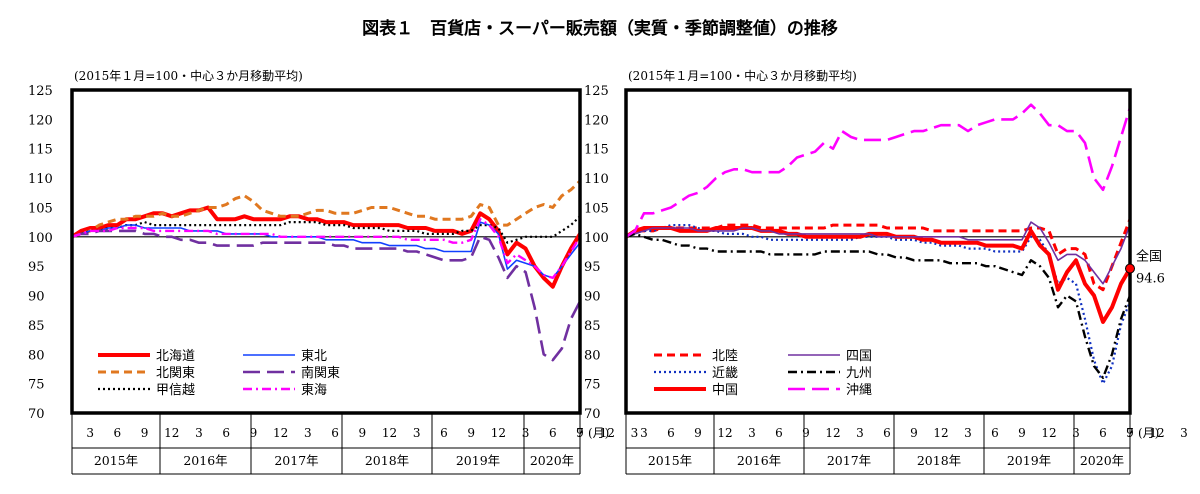 The width and height of the screenshot is (1200, 494). Describe the element at coordinates (859, 390) in the screenshot. I see `legend-label-沖縄: 沖縄` at that location.